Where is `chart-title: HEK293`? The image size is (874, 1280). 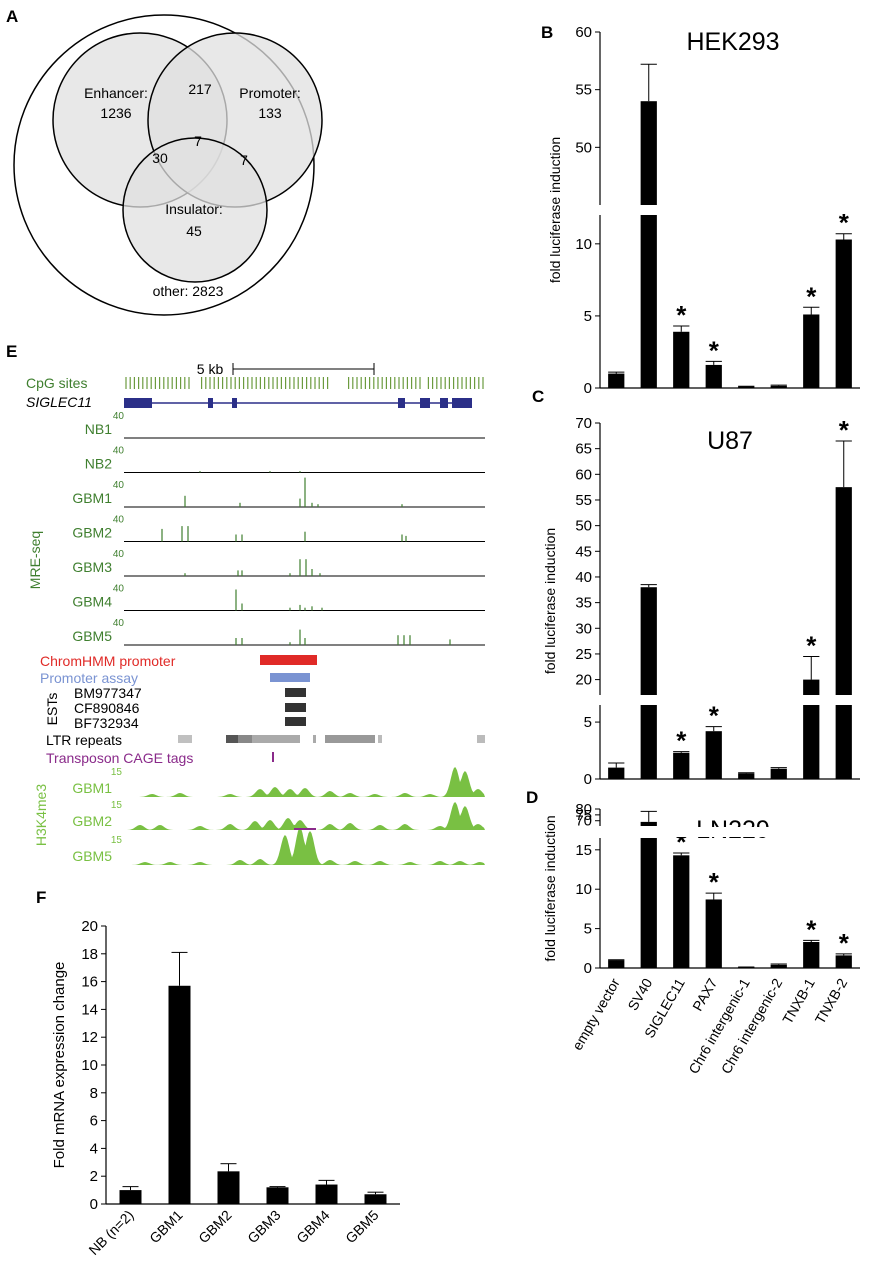 chart-title: HEK293 is located at coordinates (732, 42).